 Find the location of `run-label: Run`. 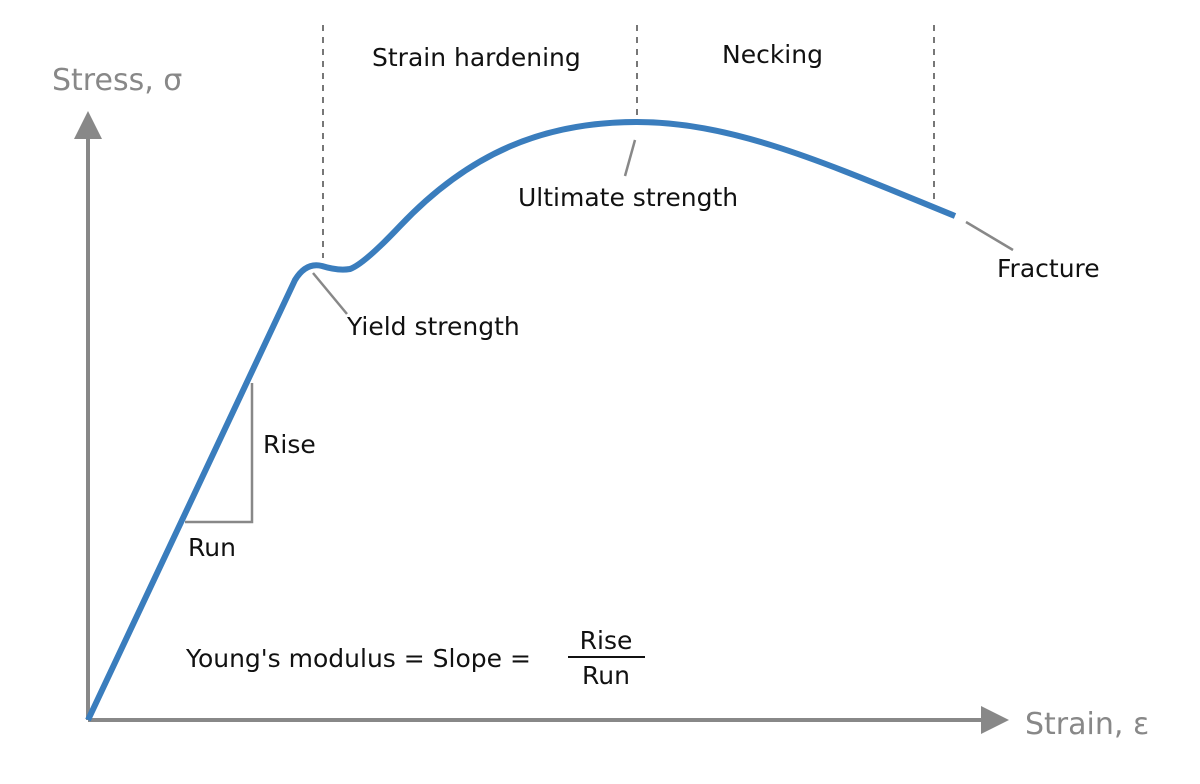

run-label: Run is located at coordinates (212, 547).